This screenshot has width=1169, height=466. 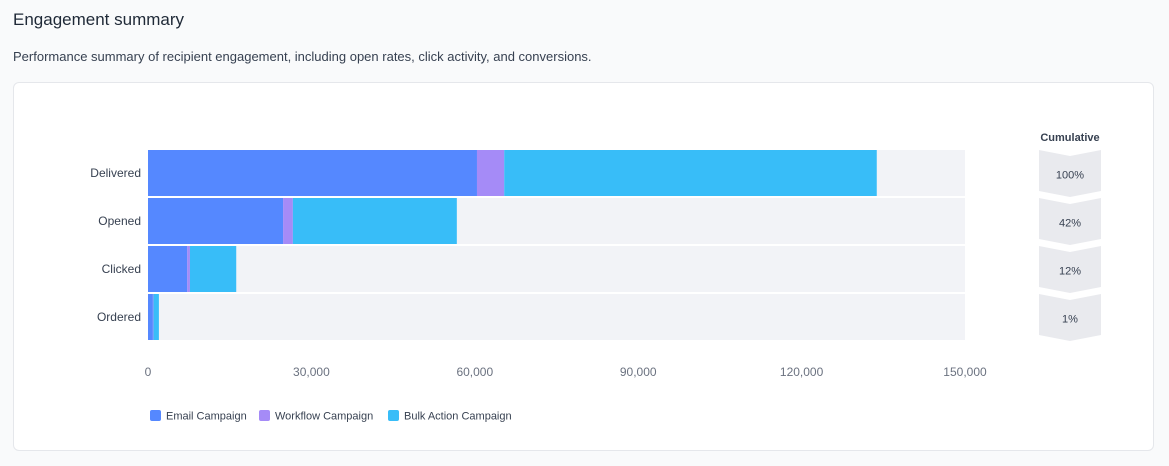 I want to click on x-tick-label: 90,000, so click(x=638, y=372).